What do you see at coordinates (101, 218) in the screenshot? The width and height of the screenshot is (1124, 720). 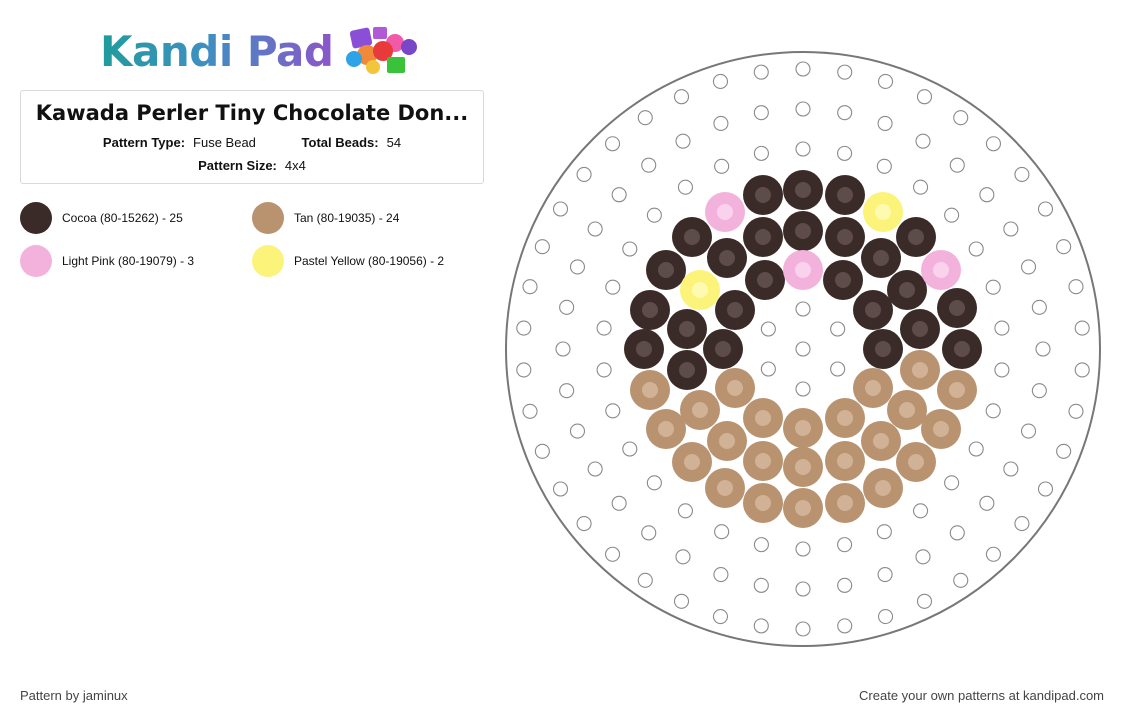 I see `legend-item-cocoa: Cocoa (80-15262) - 25` at bounding box center [101, 218].